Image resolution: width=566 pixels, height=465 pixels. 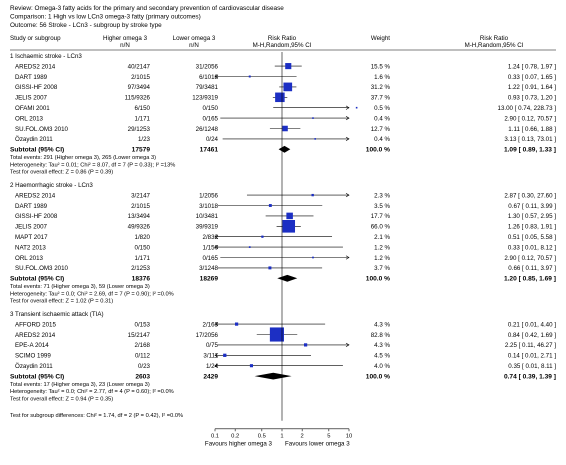 What do you see at coordinates (207, 66) in the screenshot?
I see `lower-events: 31/2056` at bounding box center [207, 66].